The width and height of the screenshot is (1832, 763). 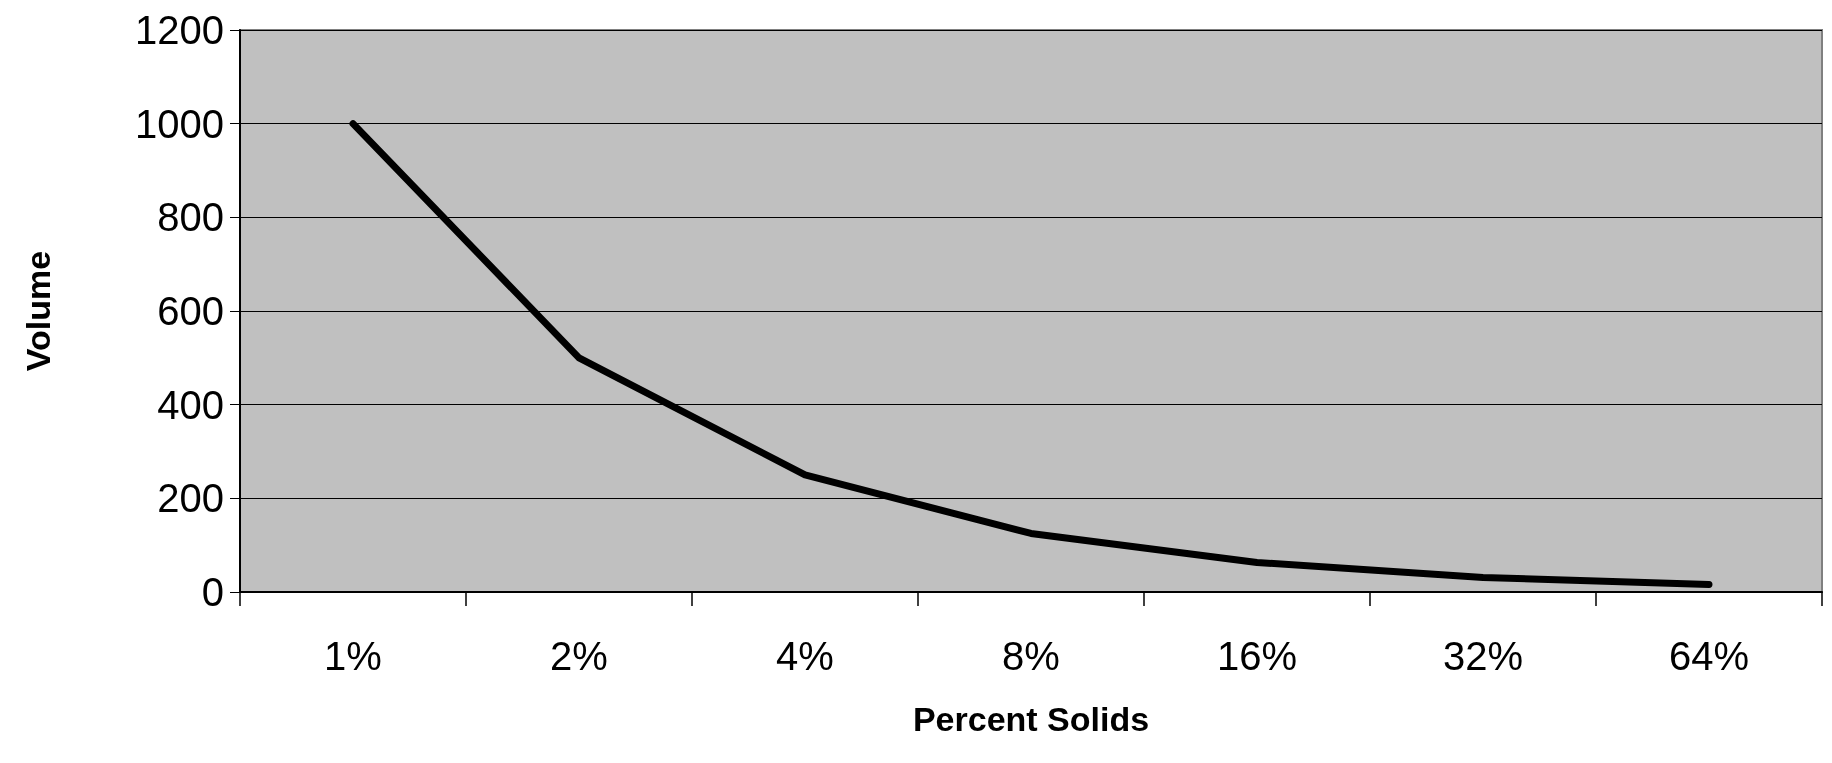 What do you see at coordinates (805, 656) in the screenshot?
I see `x-tick-label: 4%` at bounding box center [805, 656].